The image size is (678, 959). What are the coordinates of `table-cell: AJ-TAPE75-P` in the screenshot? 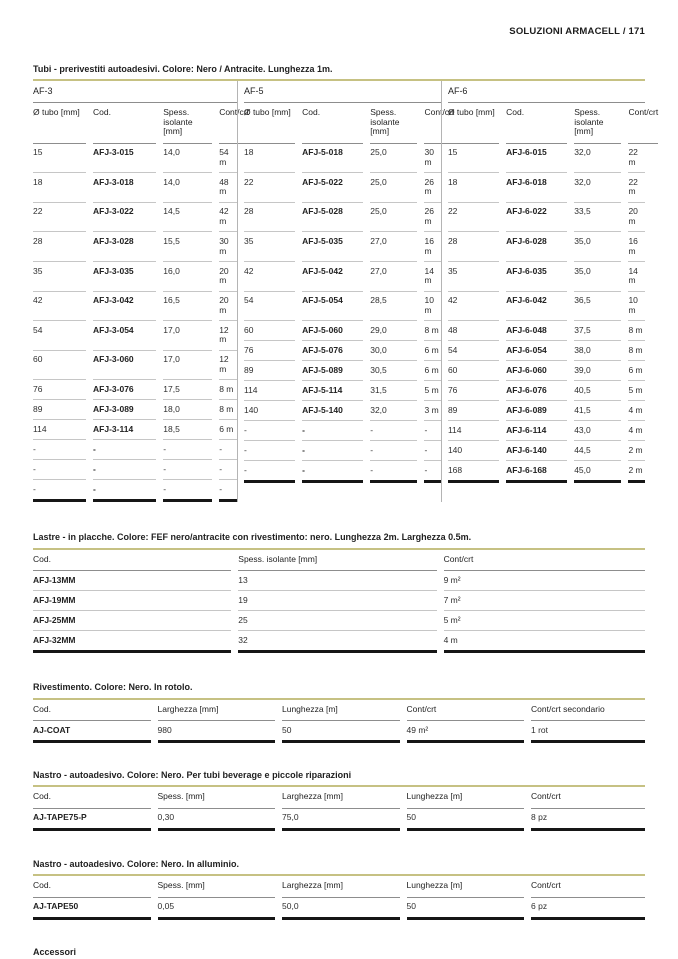 It's located at (92, 820).